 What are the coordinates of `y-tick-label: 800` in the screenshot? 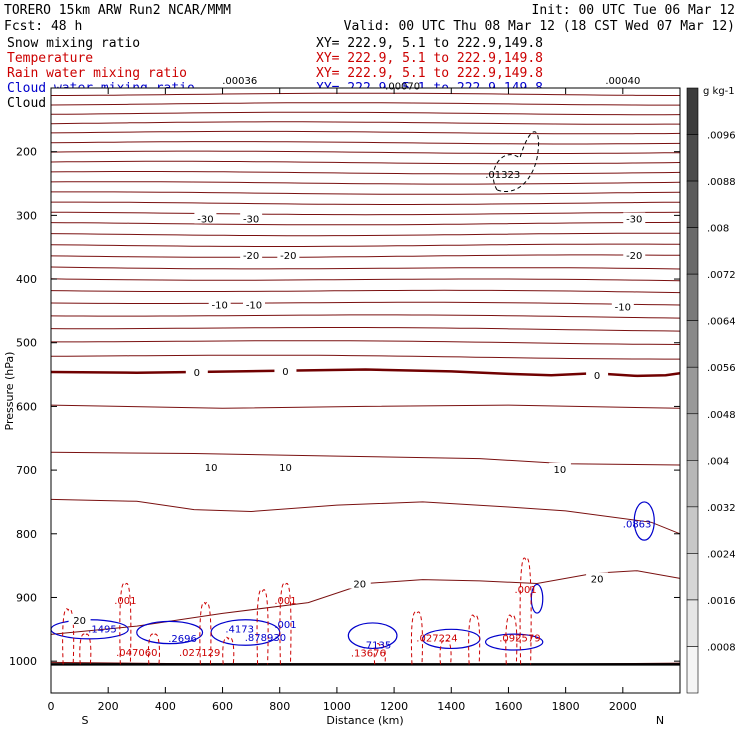 It's located at (26, 534).